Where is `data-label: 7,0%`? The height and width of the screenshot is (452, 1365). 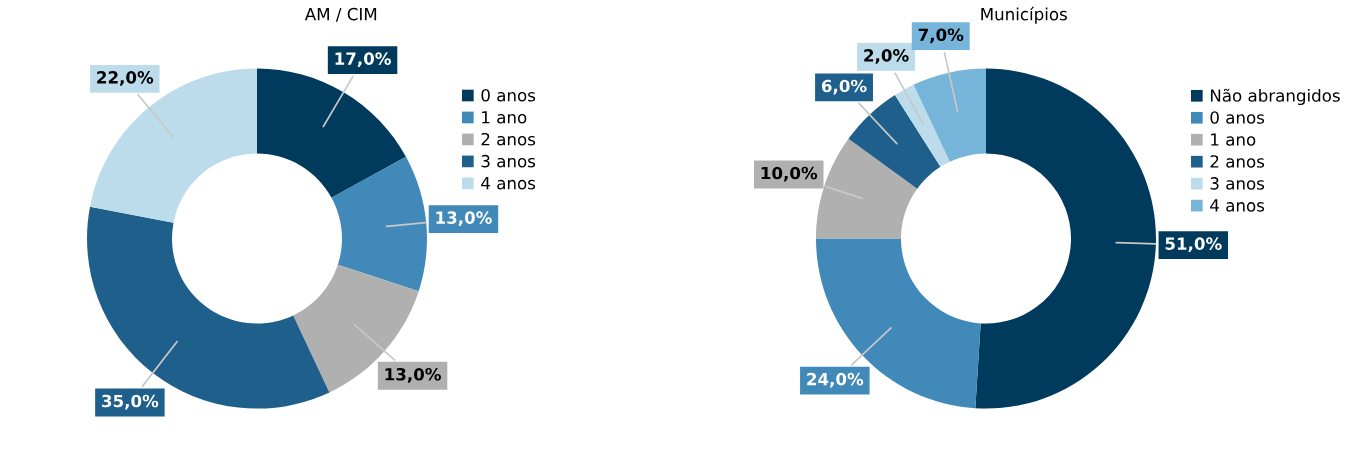 data-label: 7,0% is located at coordinates (941, 36).